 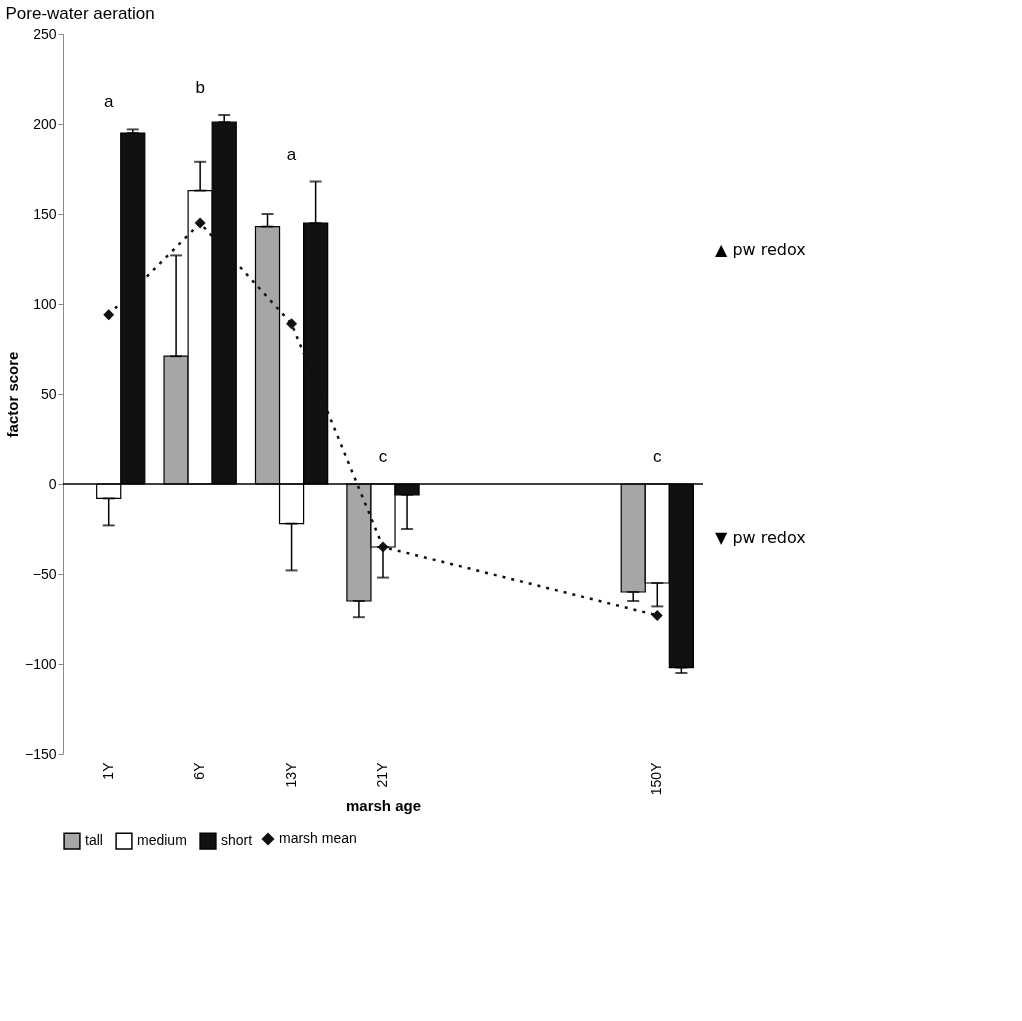 I want to click on y-tick-label: −50, so click(x=44, y=573).